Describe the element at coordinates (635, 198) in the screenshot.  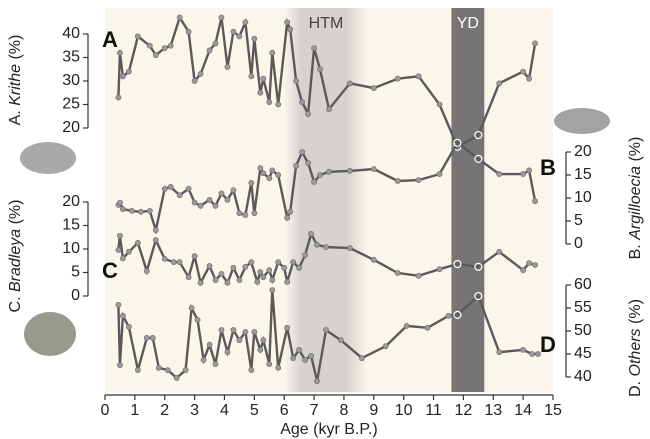
I see `y-axis-label: B. Argilloecia (%)` at that location.